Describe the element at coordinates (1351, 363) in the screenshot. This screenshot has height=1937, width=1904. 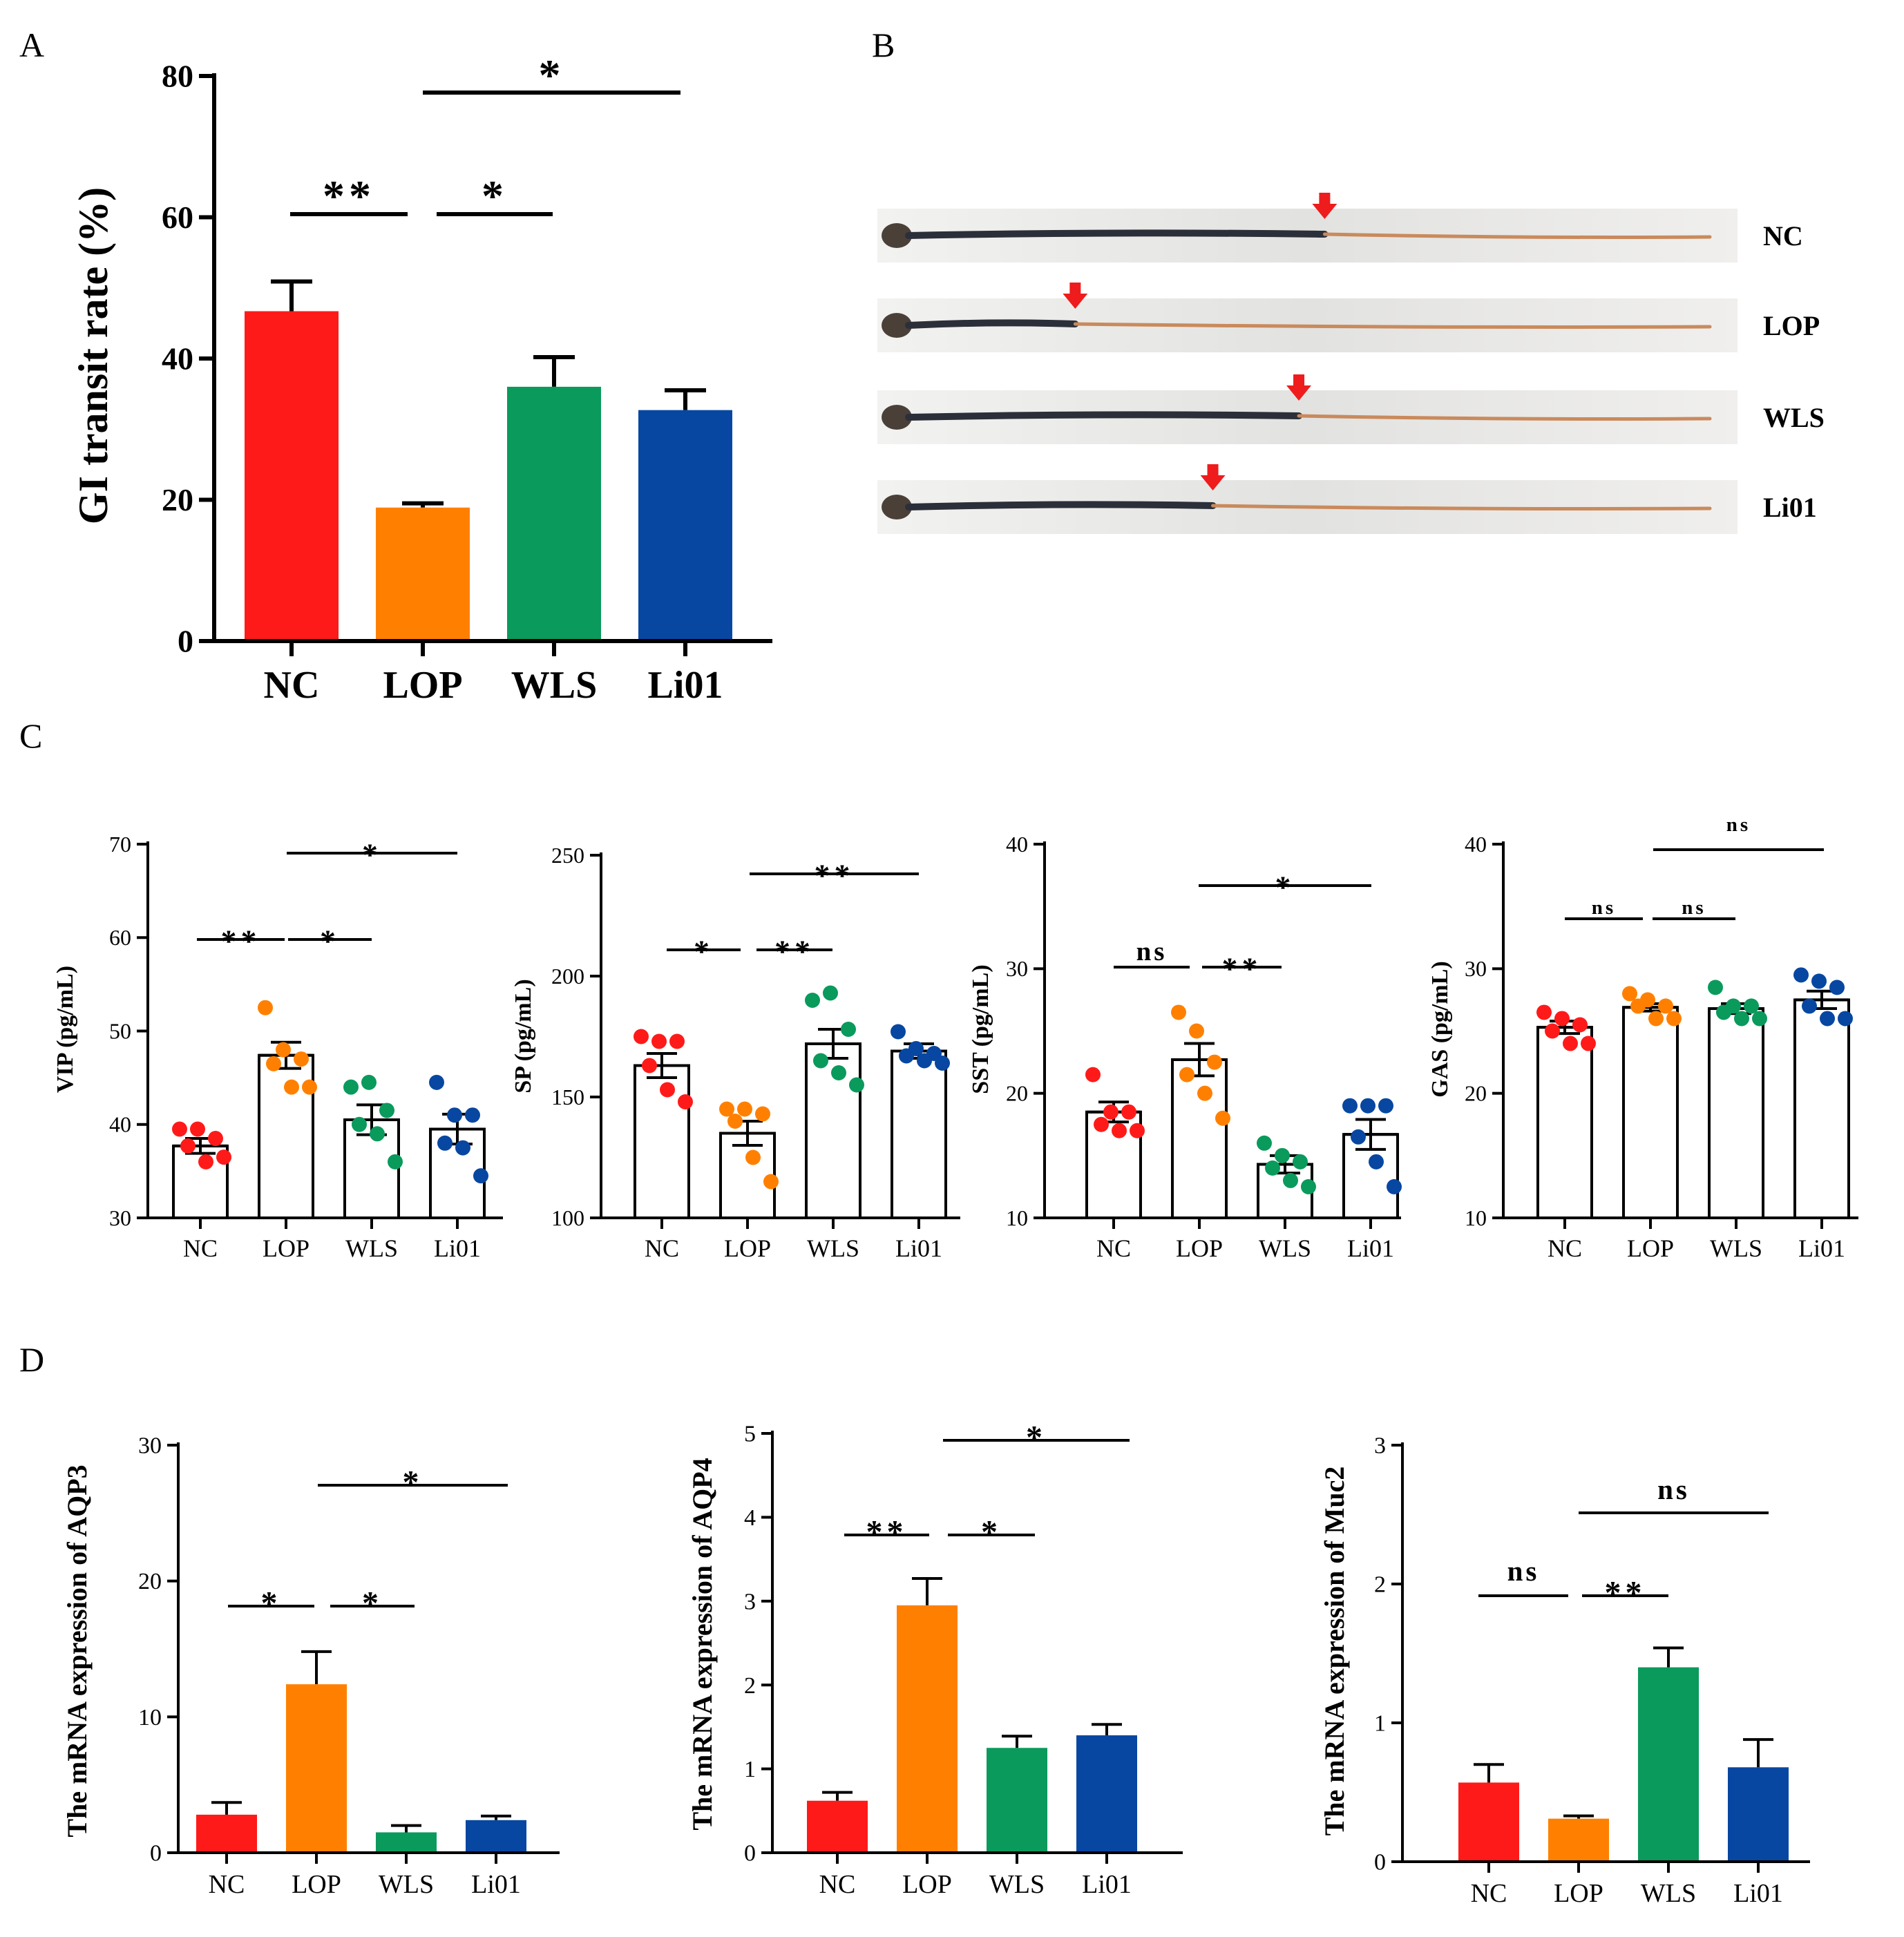
I see `panel-b-gut-images: NC LOP WLS Li01` at that location.